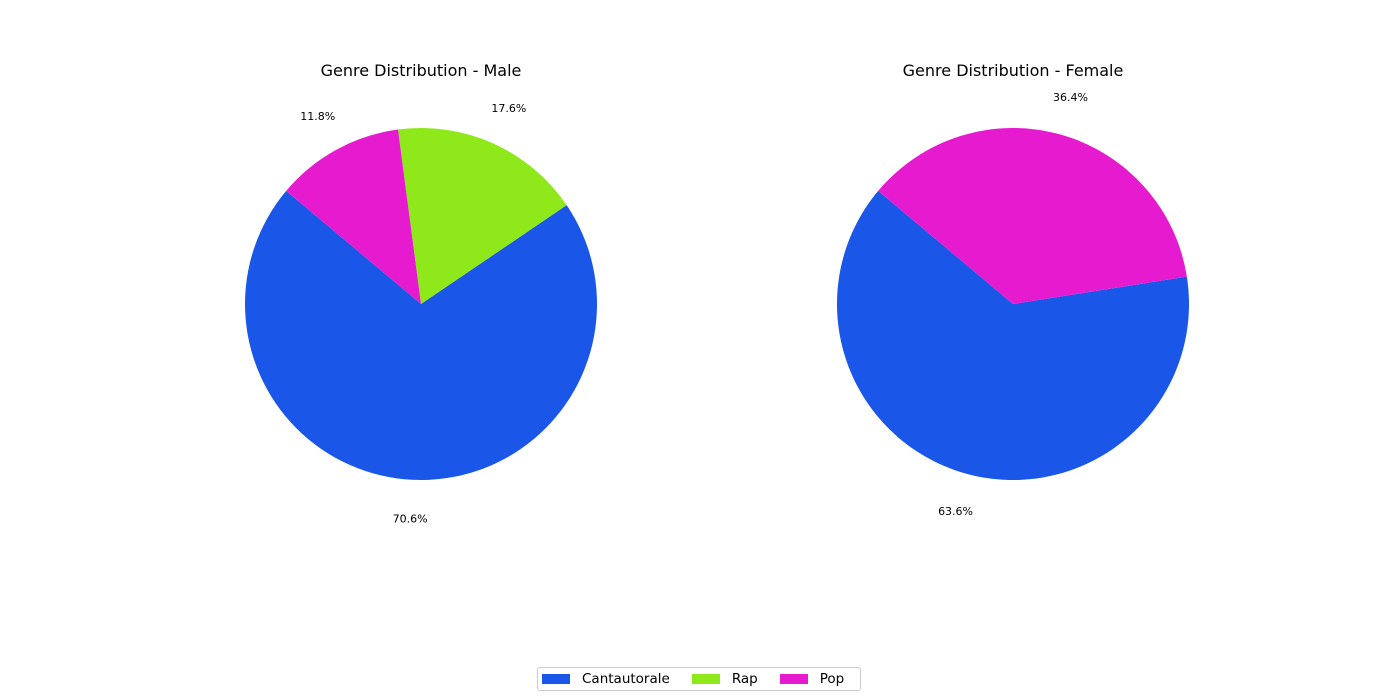  I want to click on legend-label-cantautorale: Cantautorale, so click(626, 679).